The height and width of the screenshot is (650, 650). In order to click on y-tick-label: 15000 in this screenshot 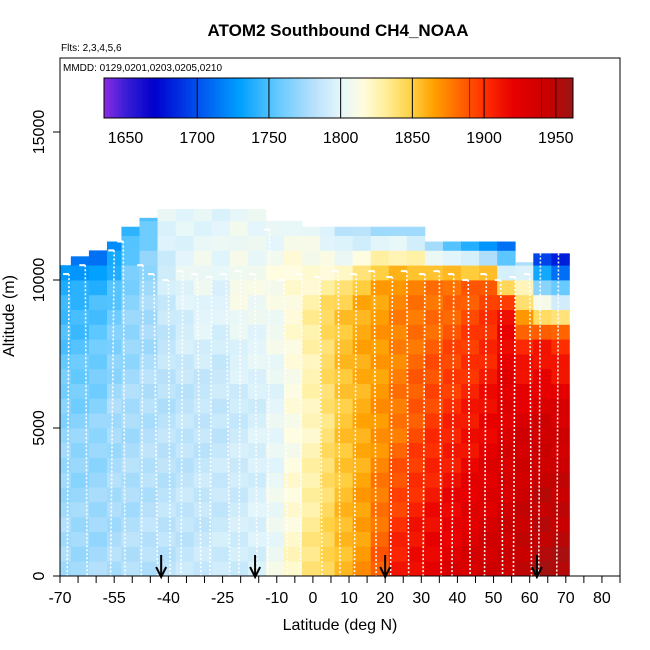, I will do `click(39, 132)`.